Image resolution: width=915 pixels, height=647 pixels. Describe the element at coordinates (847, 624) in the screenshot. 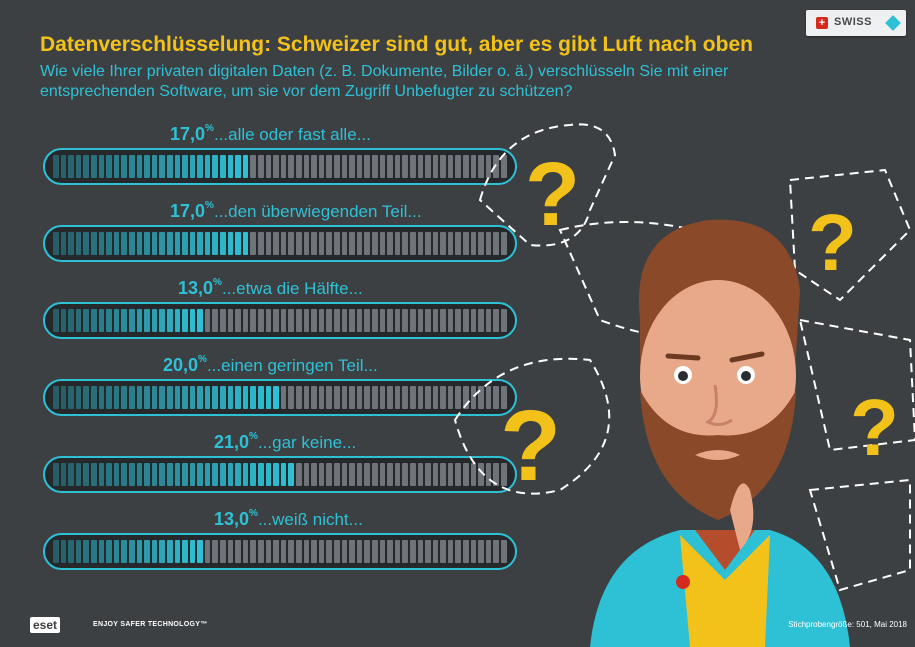

I see `sample-size-note: Stichprobengröße: 501, Mai 2018` at that location.